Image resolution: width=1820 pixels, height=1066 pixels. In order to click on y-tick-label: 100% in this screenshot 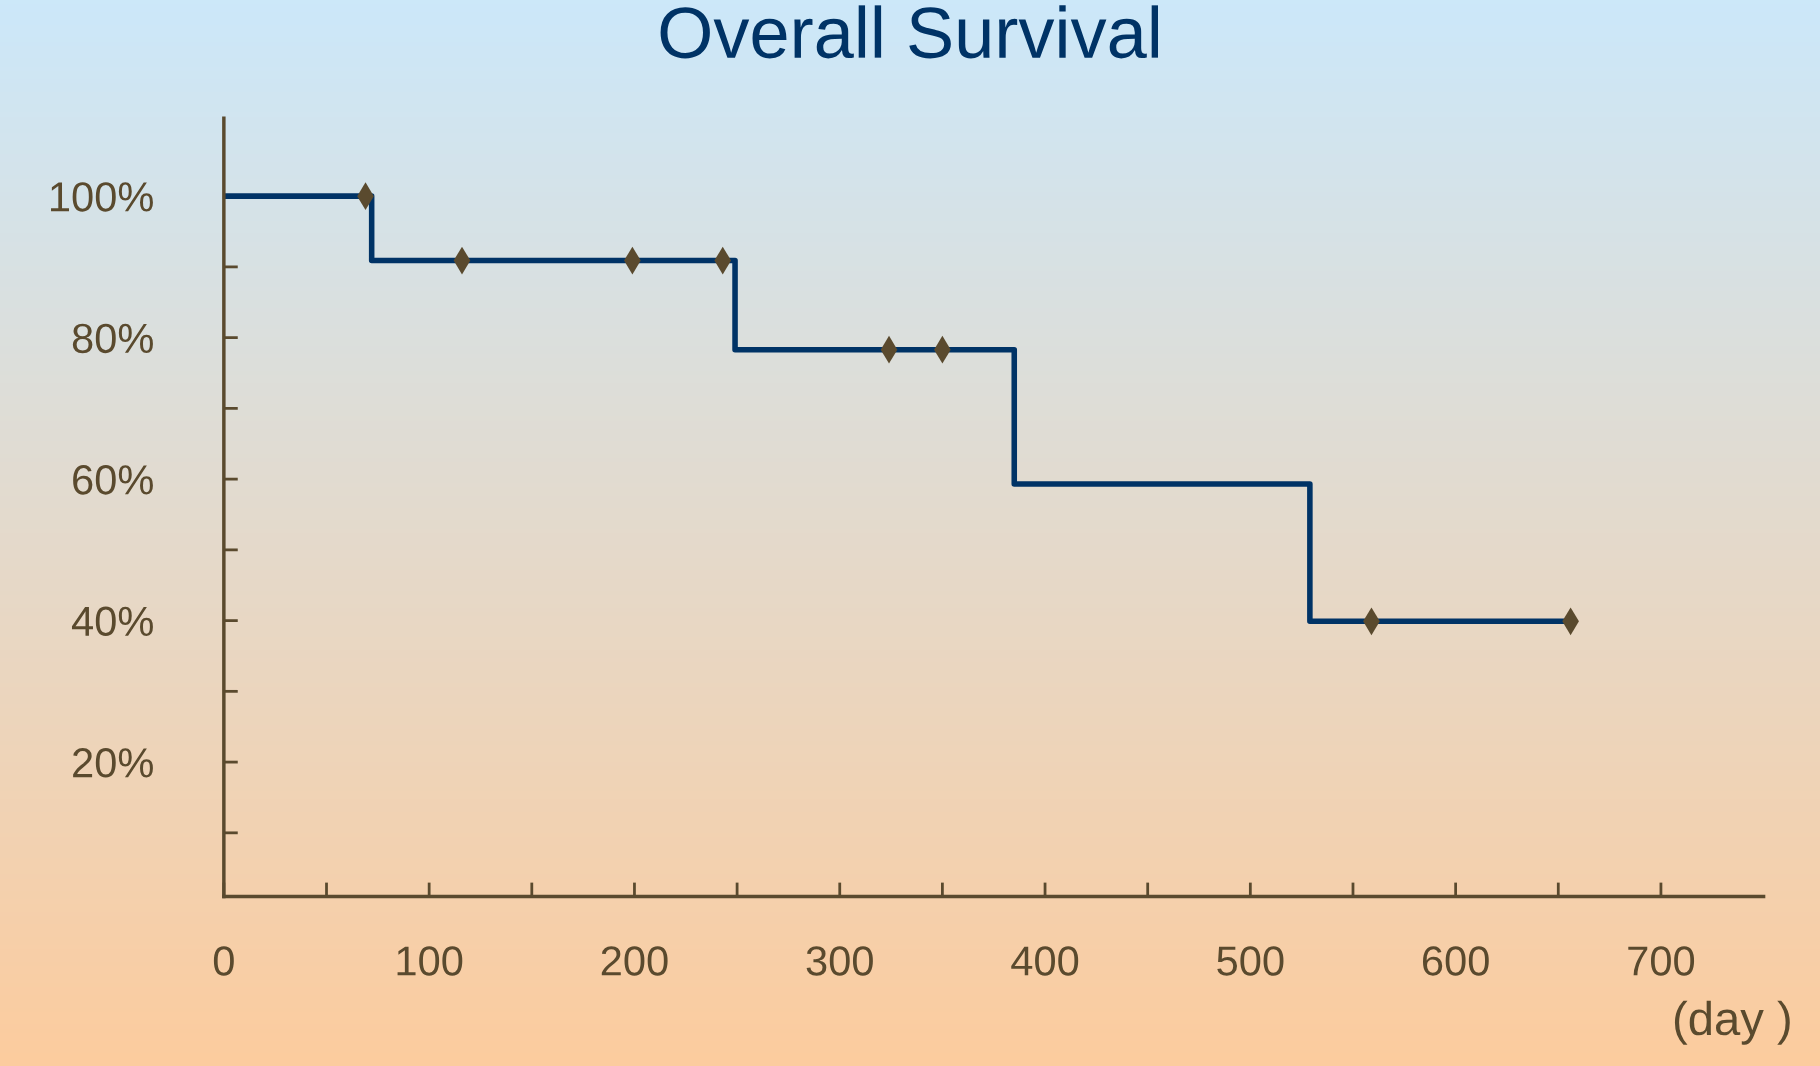, I will do `click(102, 197)`.